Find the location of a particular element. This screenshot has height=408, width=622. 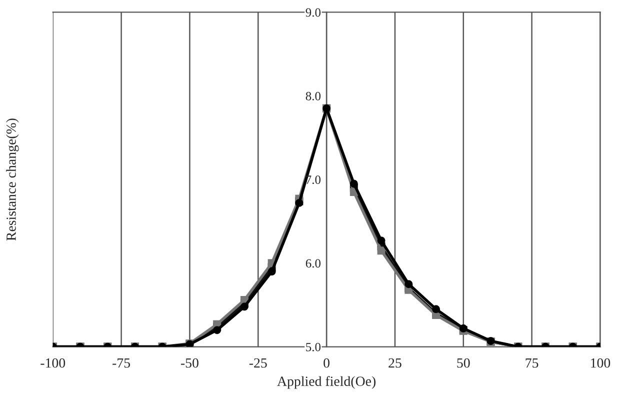

x-axis-title: Applied field(Oe) is located at coordinates (326, 382).